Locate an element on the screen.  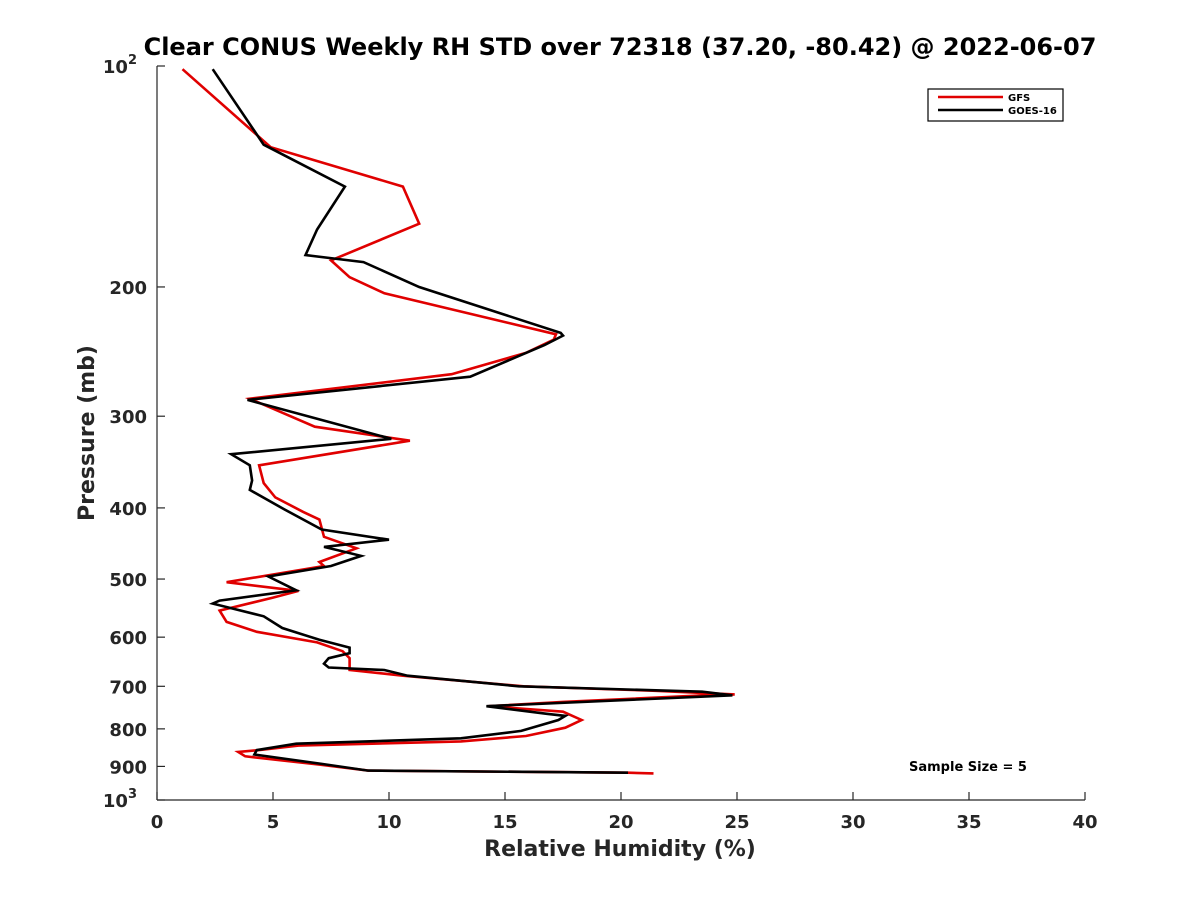
x-tick-label: 20 is located at coordinates (620, 822).